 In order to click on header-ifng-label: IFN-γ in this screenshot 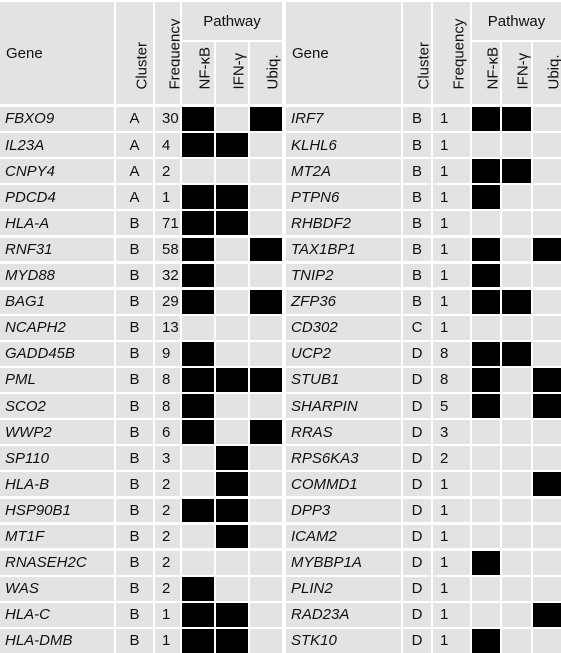, I will do `click(522, 71)`.